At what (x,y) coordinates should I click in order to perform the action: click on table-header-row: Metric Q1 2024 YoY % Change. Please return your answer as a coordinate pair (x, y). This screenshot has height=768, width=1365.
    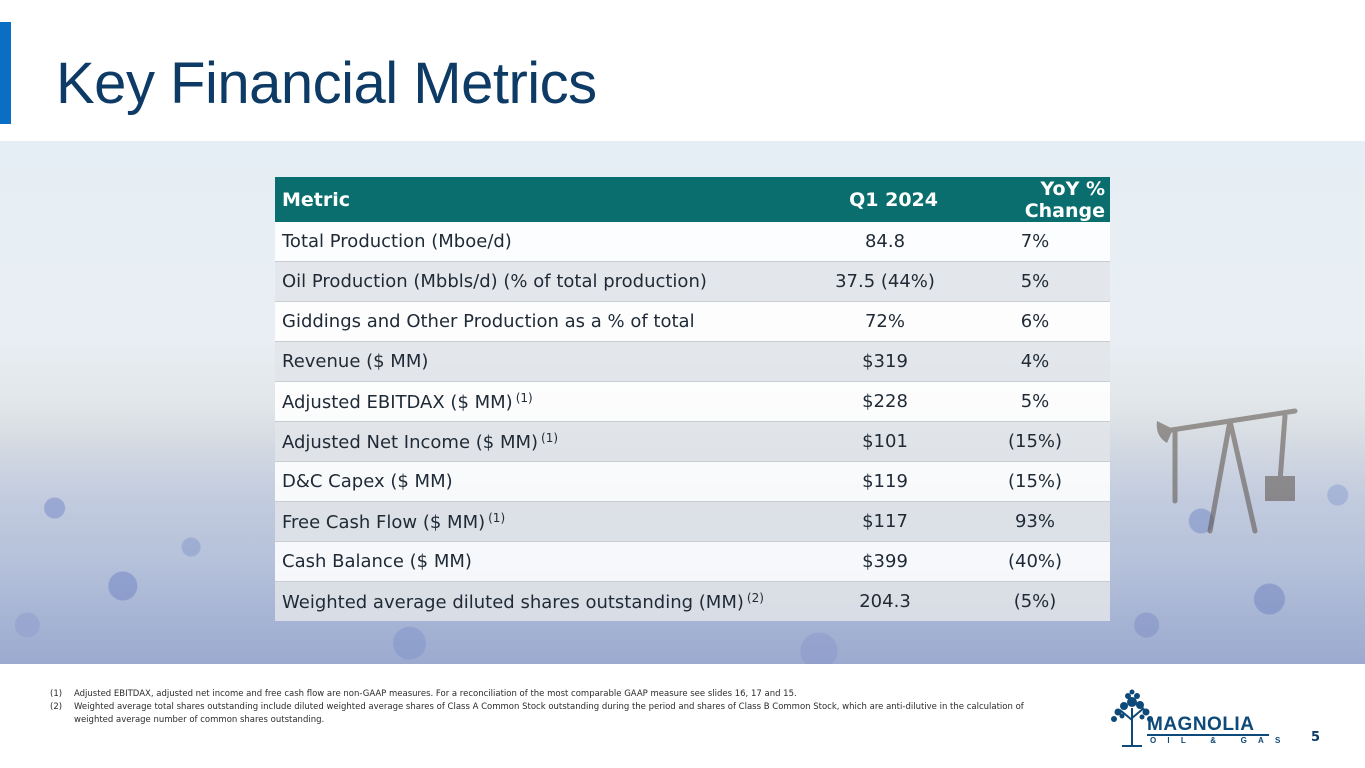
    Looking at the image, I should click on (692, 199).